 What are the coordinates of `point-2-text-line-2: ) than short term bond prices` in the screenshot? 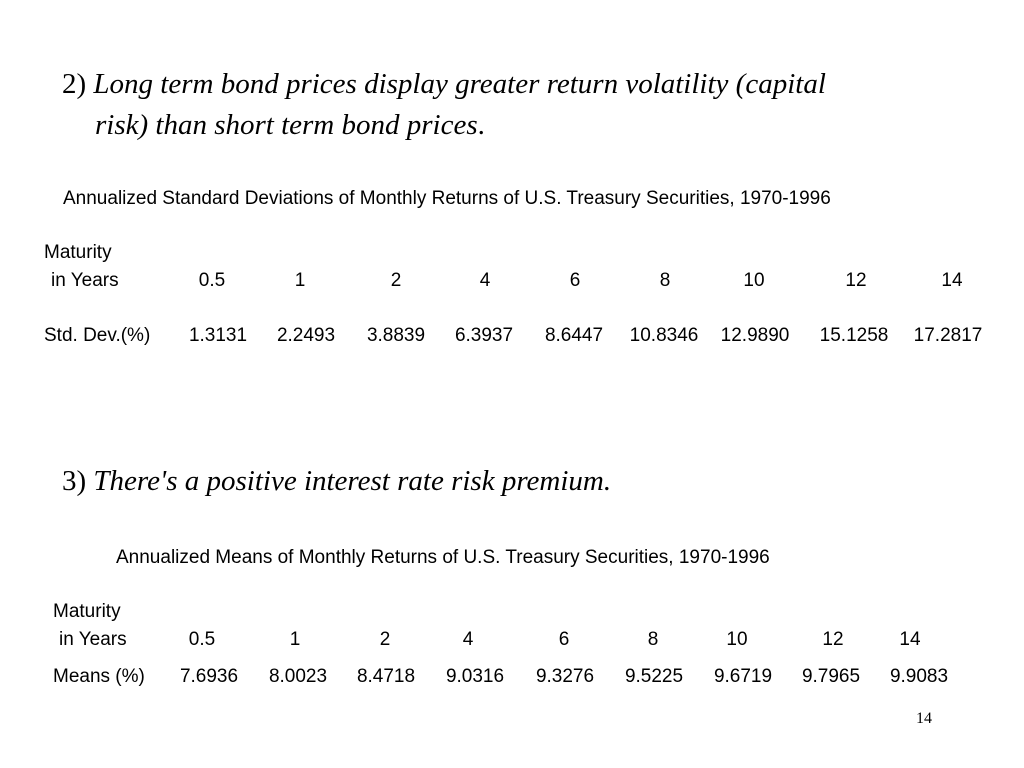 It's located at (308, 125).